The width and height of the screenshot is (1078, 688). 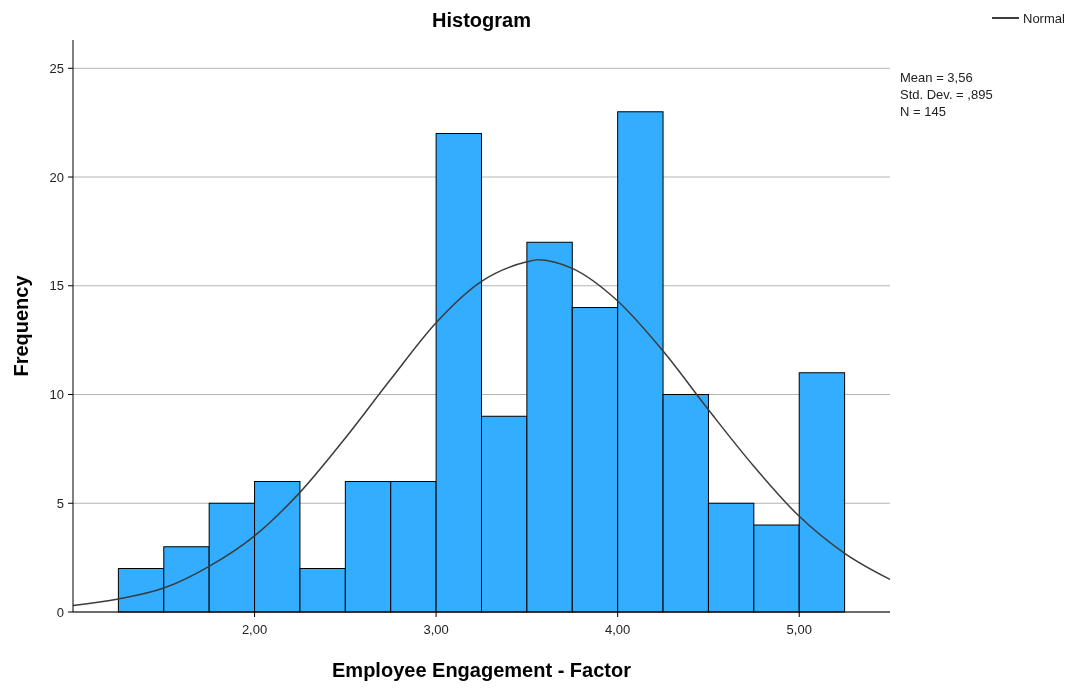 I want to click on y-tick-label: 0, so click(x=60, y=612).